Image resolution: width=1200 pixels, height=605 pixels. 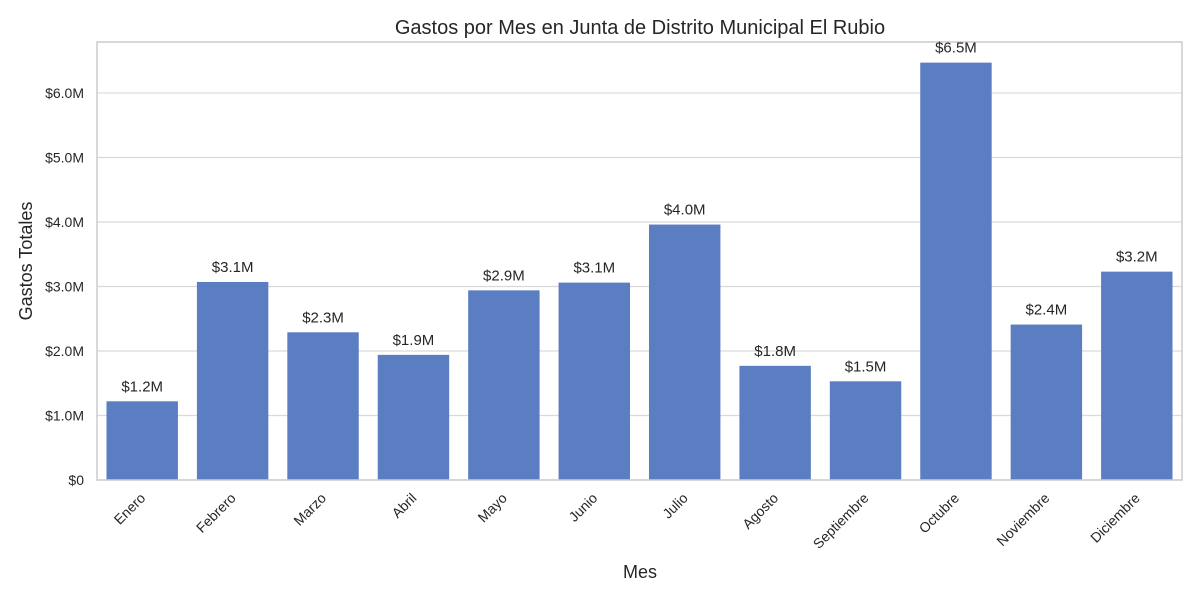 What do you see at coordinates (76, 480) in the screenshot?
I see `y-tick-label: $0` at bounding box center [76, 480].